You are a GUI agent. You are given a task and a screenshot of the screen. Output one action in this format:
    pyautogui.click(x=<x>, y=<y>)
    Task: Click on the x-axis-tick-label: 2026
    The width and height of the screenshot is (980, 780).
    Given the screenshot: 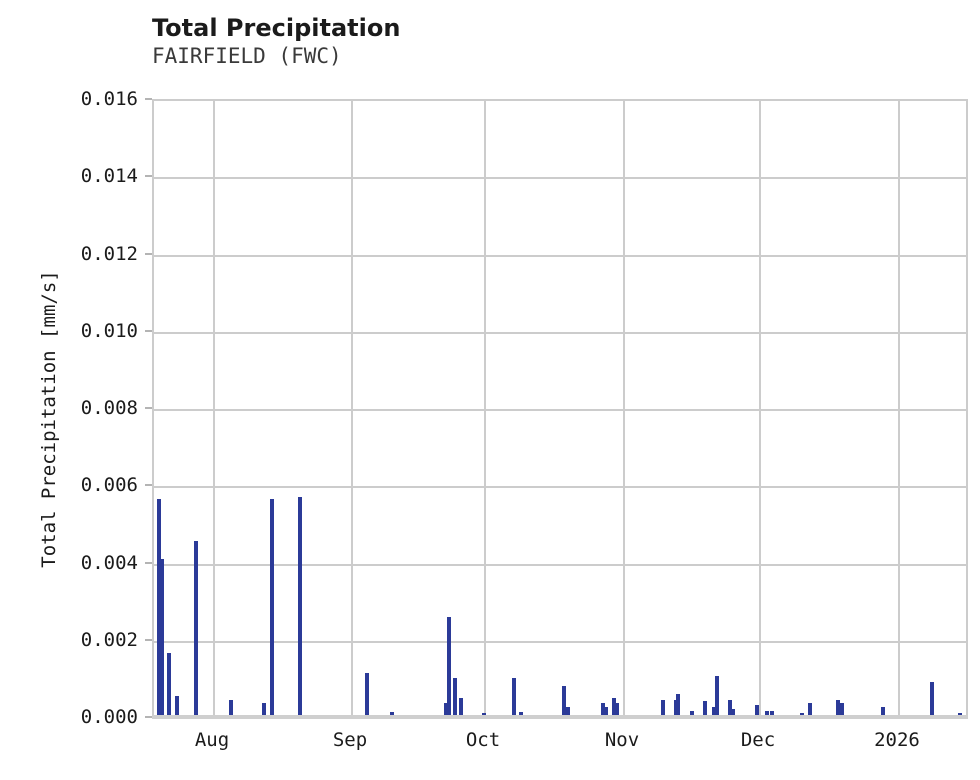 What is the action you would take?
    pyautogui.click(x=897, y=740)
    